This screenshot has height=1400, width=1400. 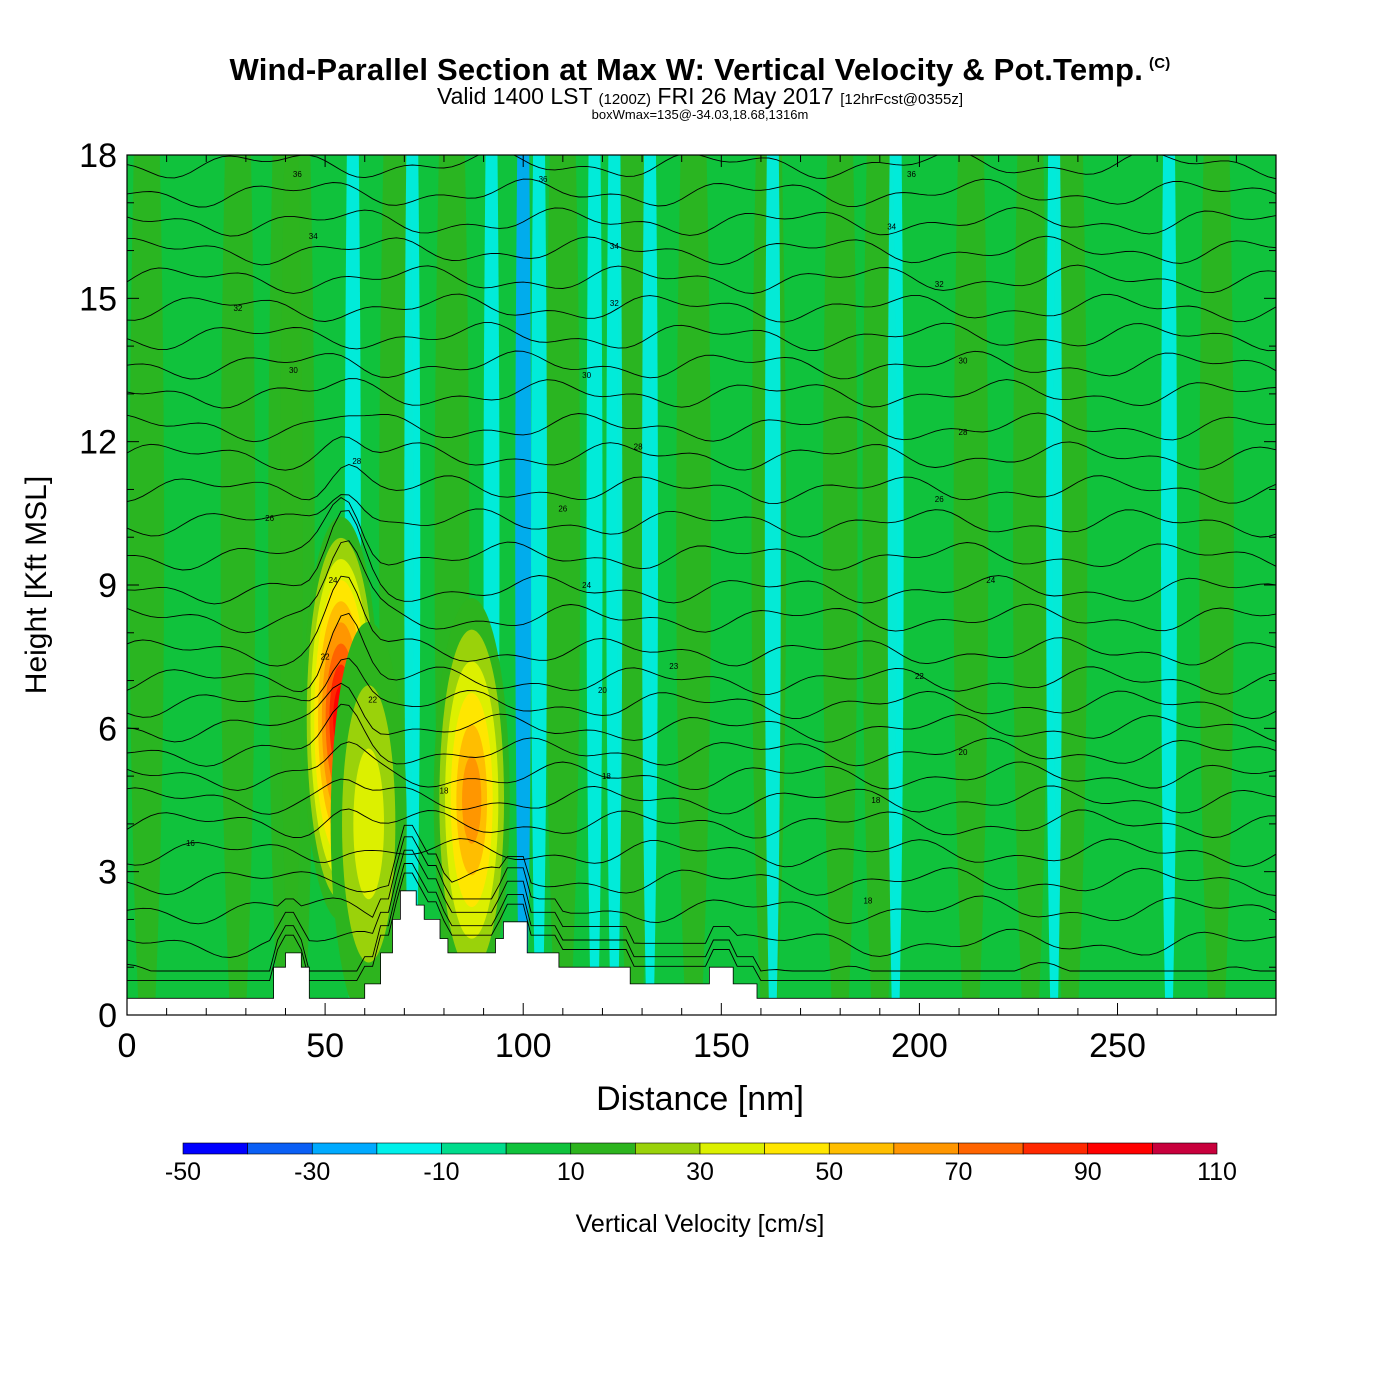 What do you see at coordinates (963, 752) in the screenshot?
I see `contour-label-5: 20` at bounding box center [963, 752].